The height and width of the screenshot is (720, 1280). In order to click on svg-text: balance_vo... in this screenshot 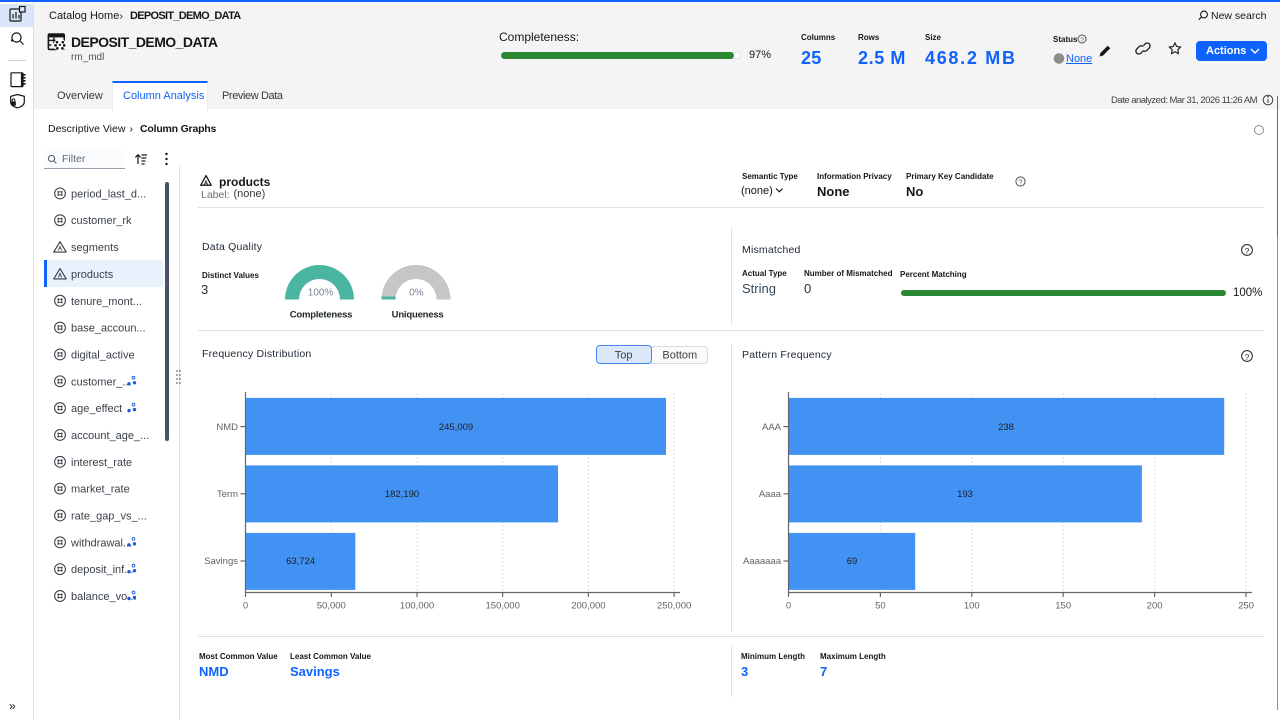, I will do `click(103, 597)`.